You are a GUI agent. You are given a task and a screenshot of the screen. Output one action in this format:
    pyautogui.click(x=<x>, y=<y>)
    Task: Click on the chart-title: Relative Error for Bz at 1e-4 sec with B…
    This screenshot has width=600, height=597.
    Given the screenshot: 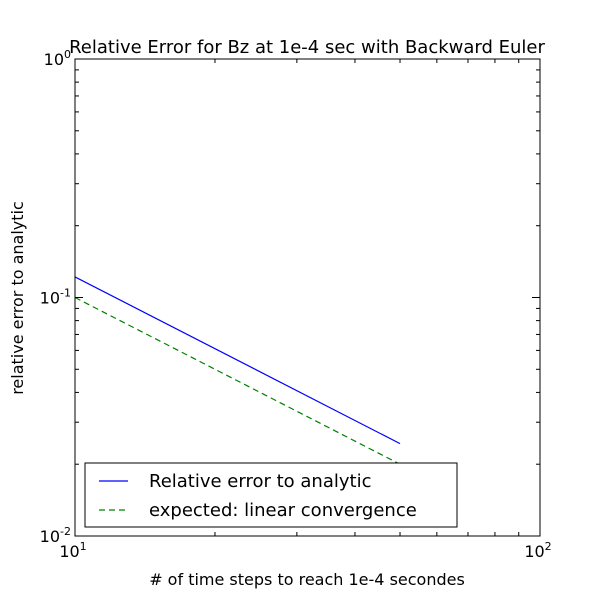 What is the action you would take?
    pyautogui.click(x=307, y=47)
    